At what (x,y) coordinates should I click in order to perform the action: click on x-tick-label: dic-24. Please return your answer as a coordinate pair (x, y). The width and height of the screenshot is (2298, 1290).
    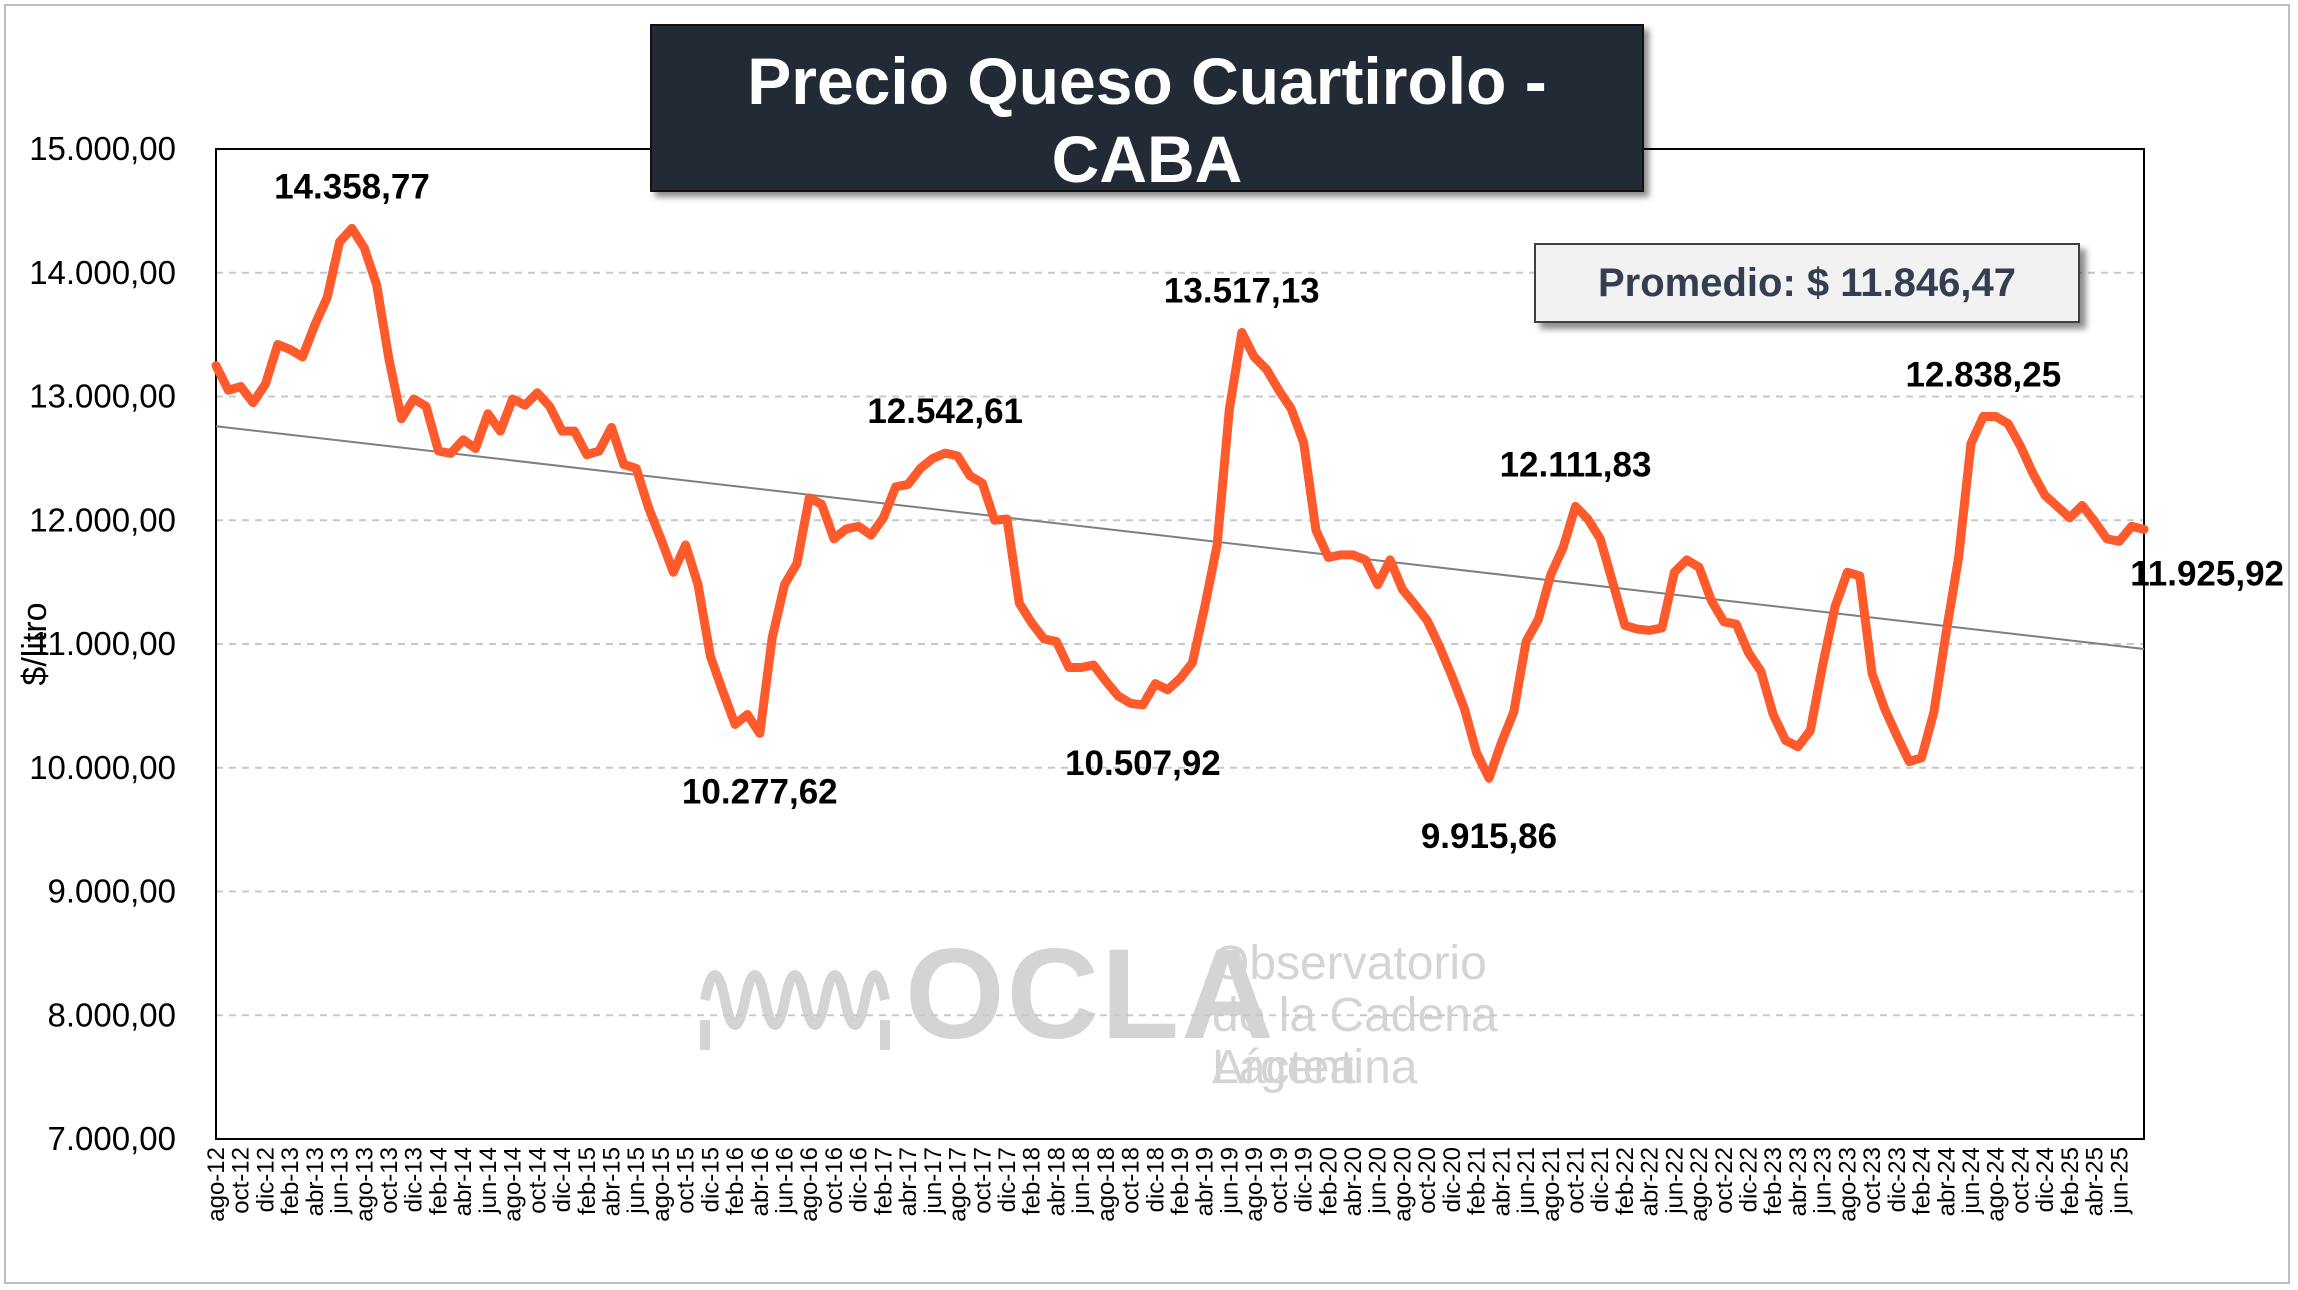
    Looking at the image, I should click on (2045, 1179).